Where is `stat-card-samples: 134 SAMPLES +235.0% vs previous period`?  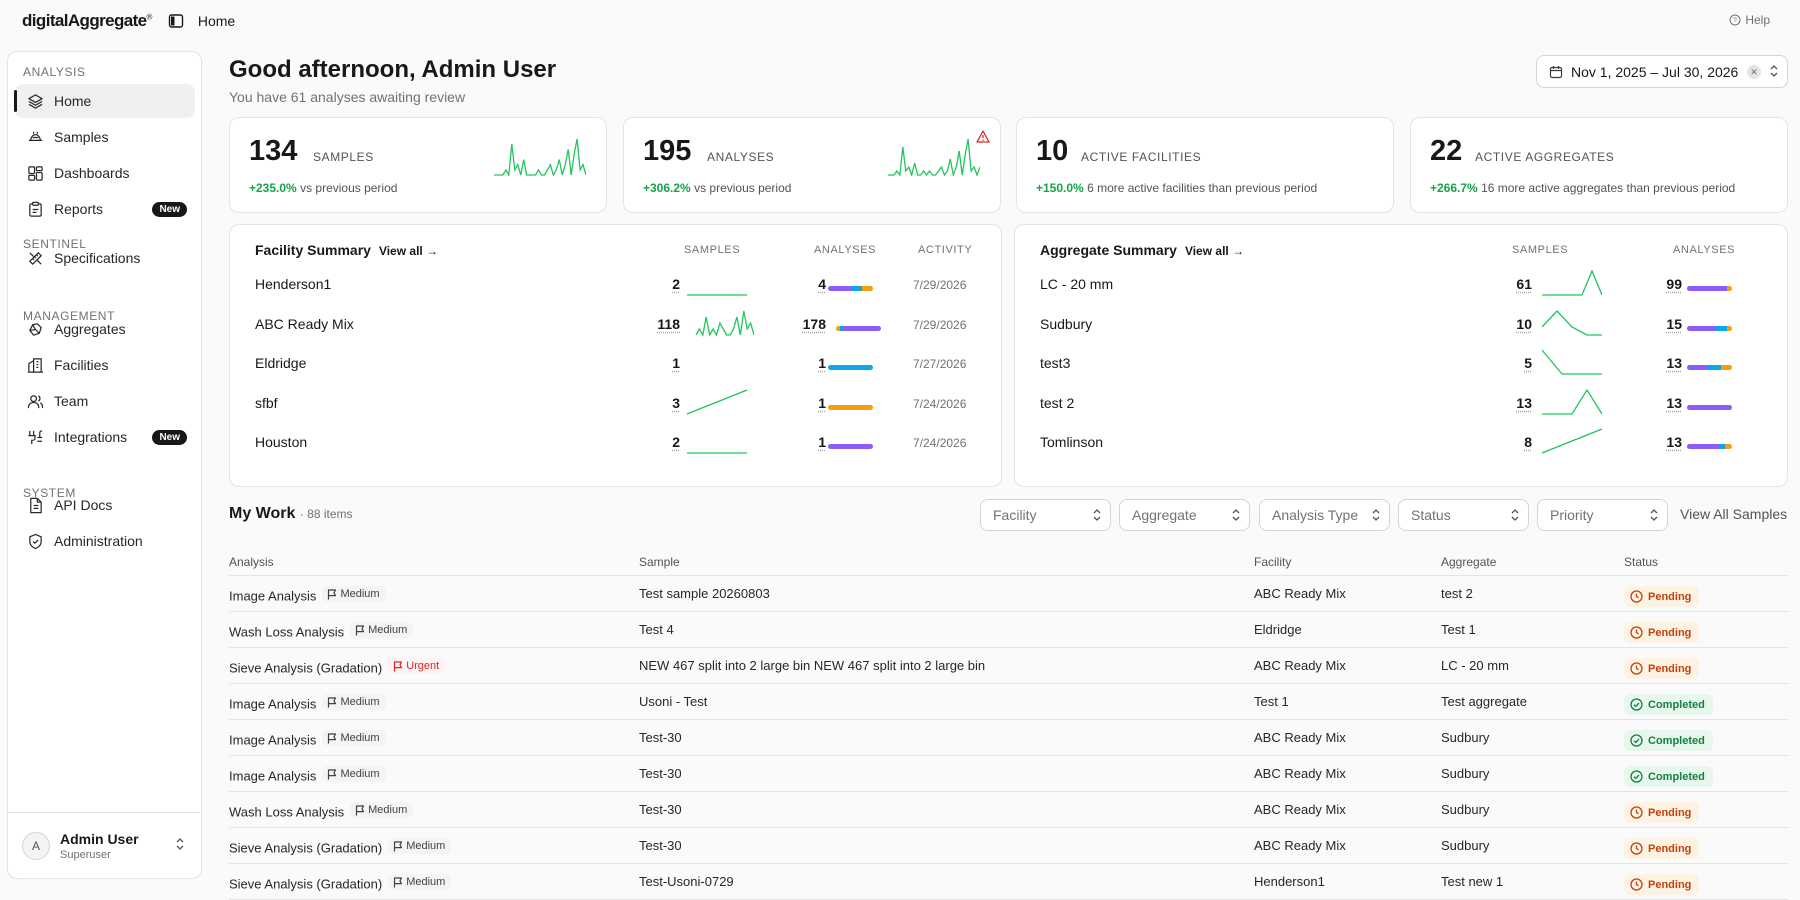
stat-card-samples: 134 SAMPLES +235.0% vs previous period is located at coordinates (418, 165).